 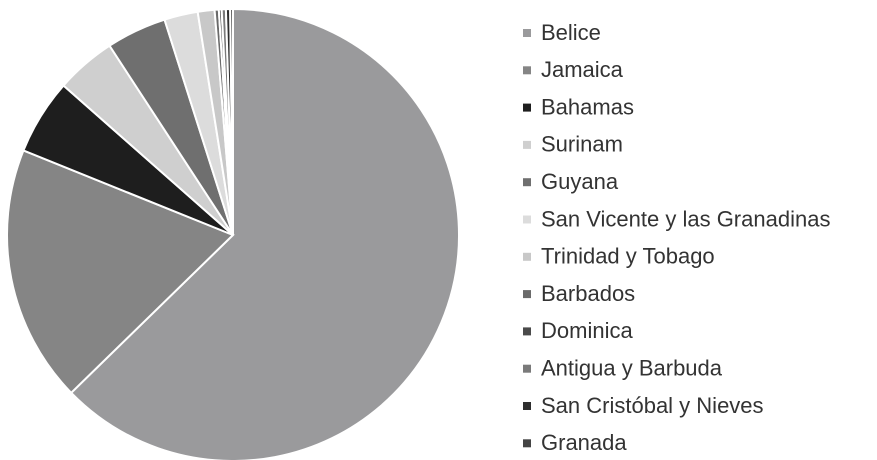 What do you see at coordinates (584, 442) in the screenshot?
I see `legend-label: Granada` at bounding box center [584, 442].